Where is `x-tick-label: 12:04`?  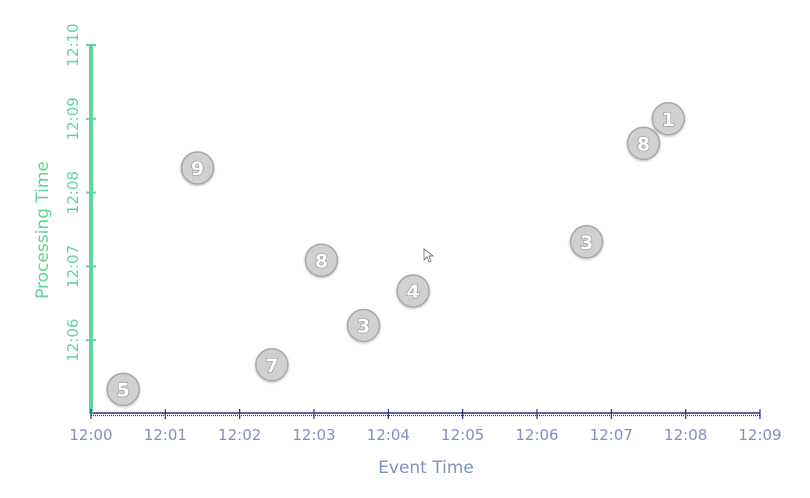 x-tick-label: 12:04 is located at coordinates (388, 435).